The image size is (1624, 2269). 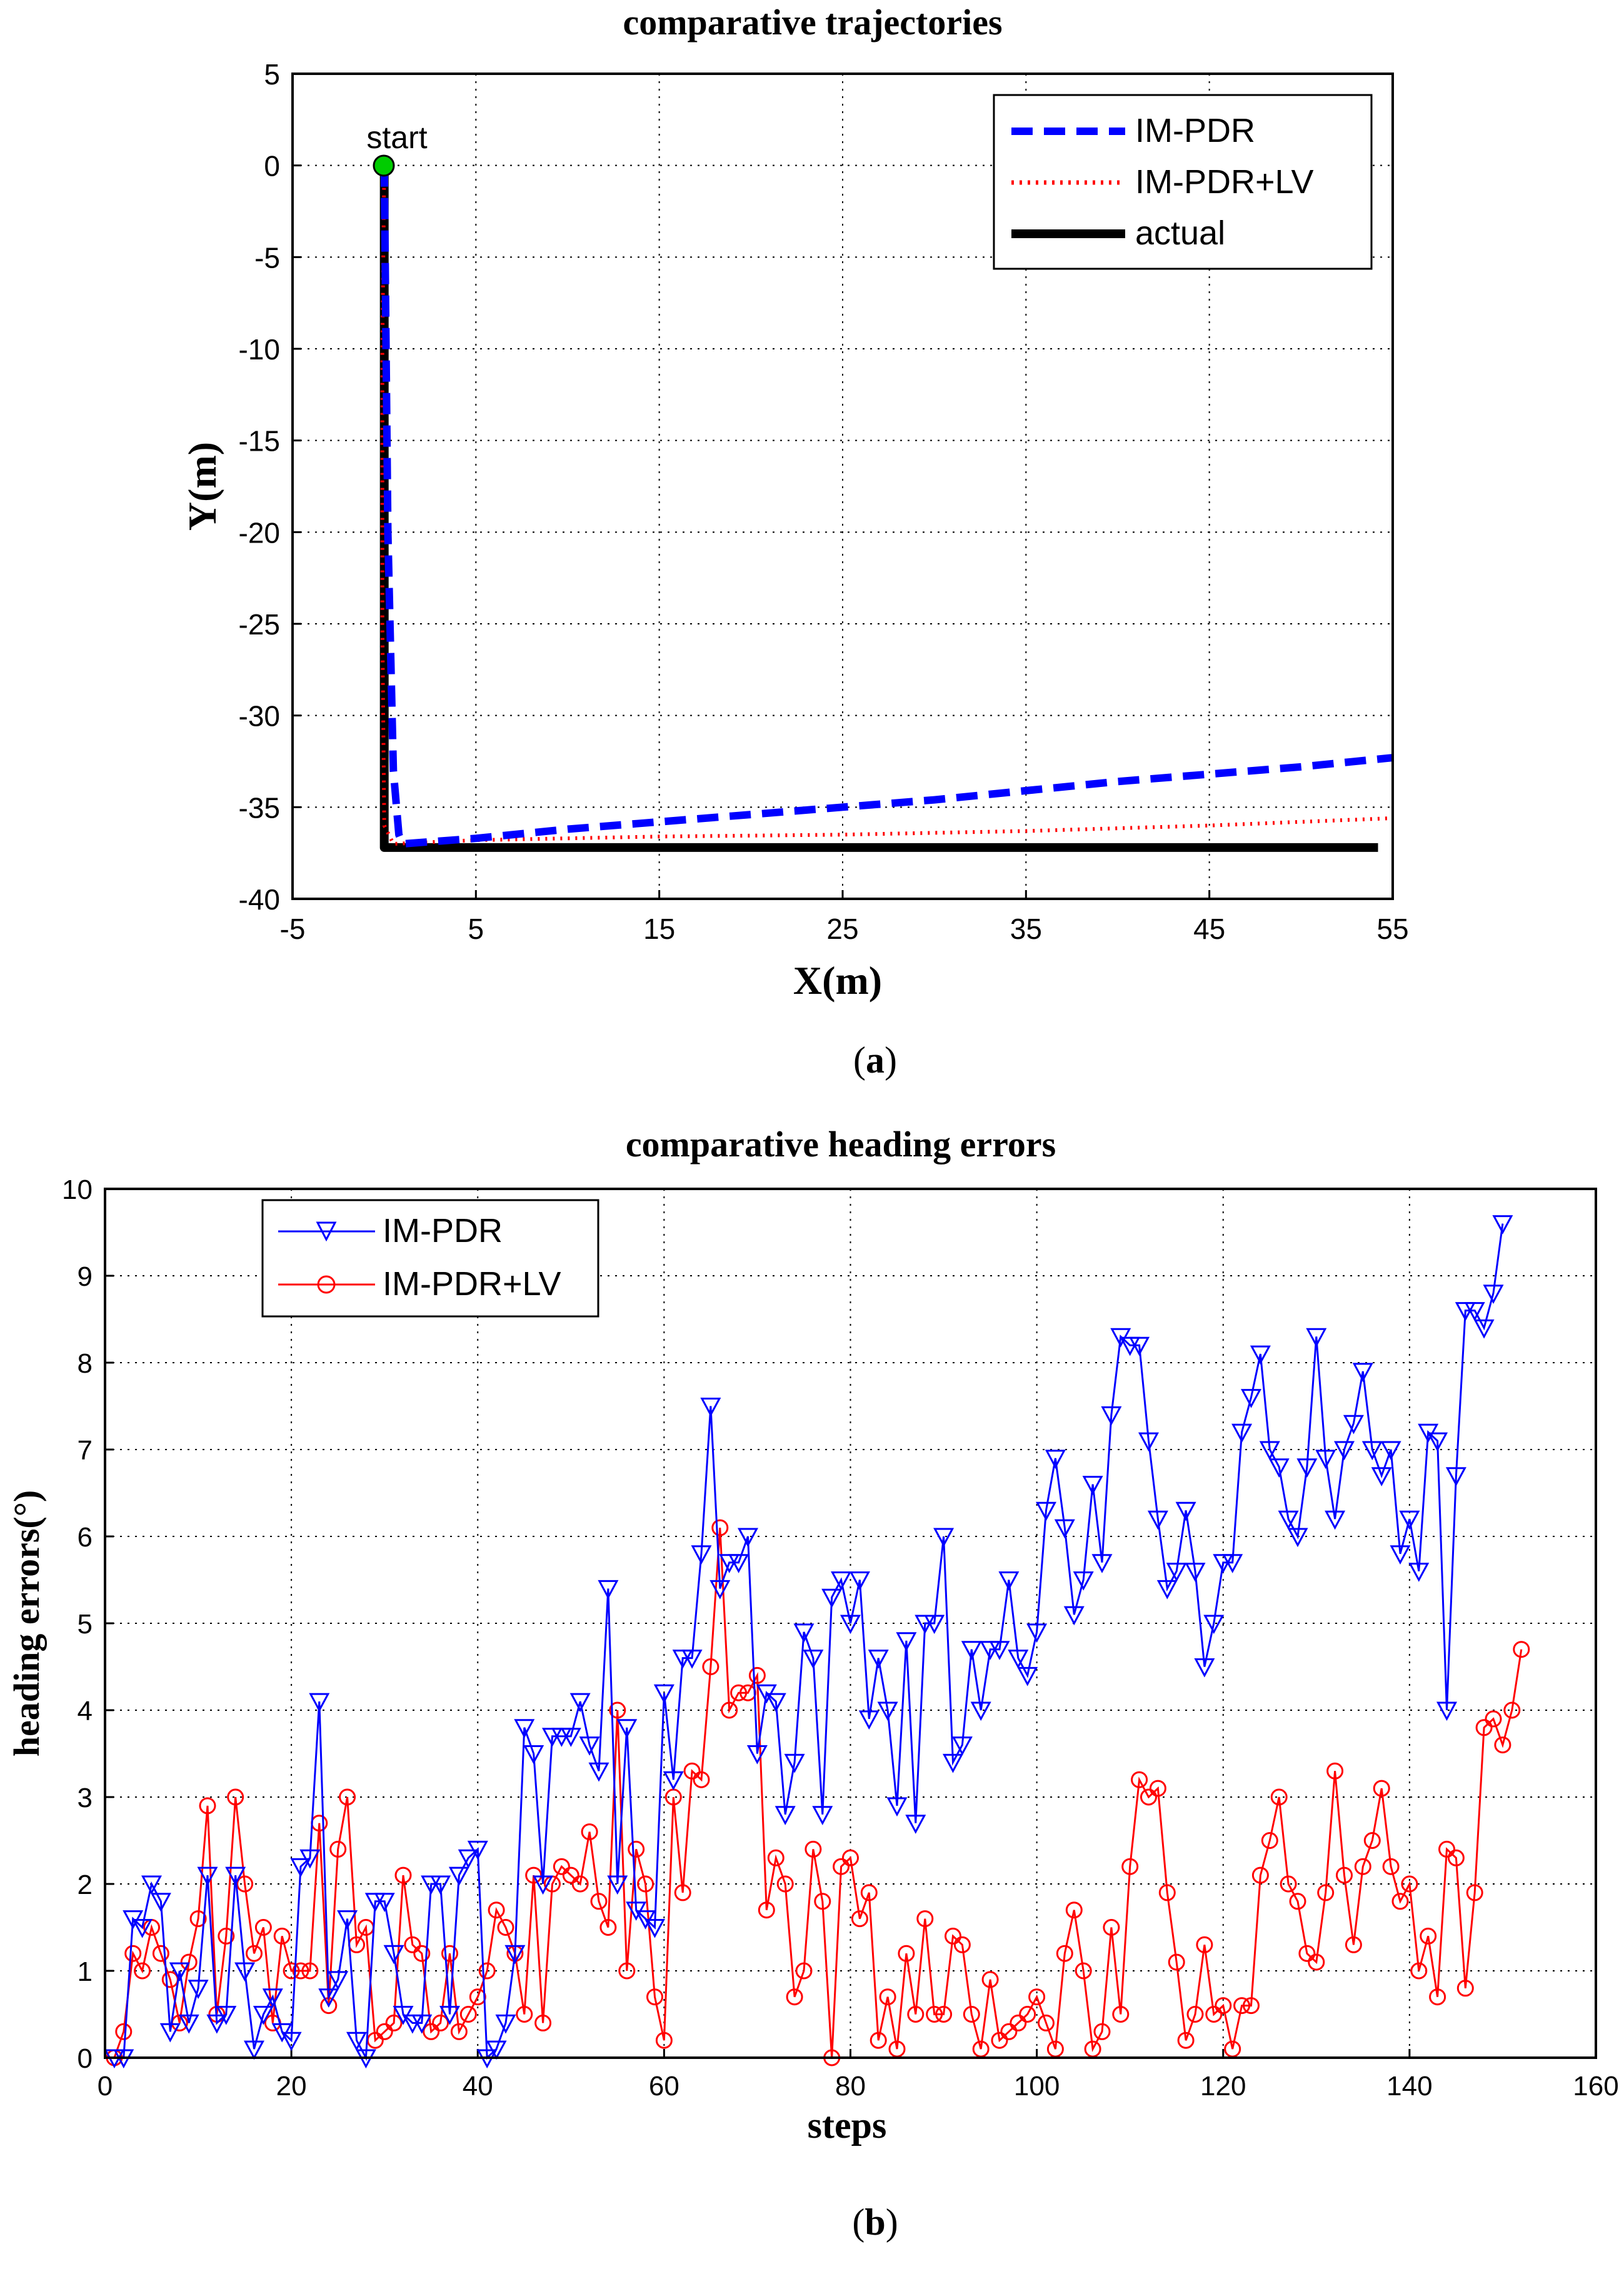 What do you see at coordinates (472, 1284) in the screenshot?
I see `legend-label-im-pdr-lv: IM-PDR+LV` at bounding box center [472, 1284].